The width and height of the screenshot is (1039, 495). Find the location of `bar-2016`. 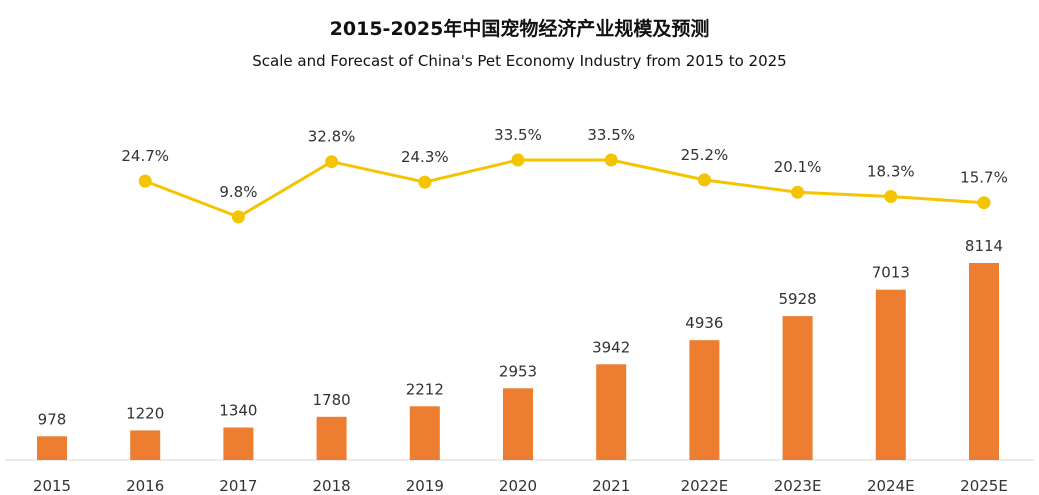

bar-2016 is located at coordinates (145, 445).